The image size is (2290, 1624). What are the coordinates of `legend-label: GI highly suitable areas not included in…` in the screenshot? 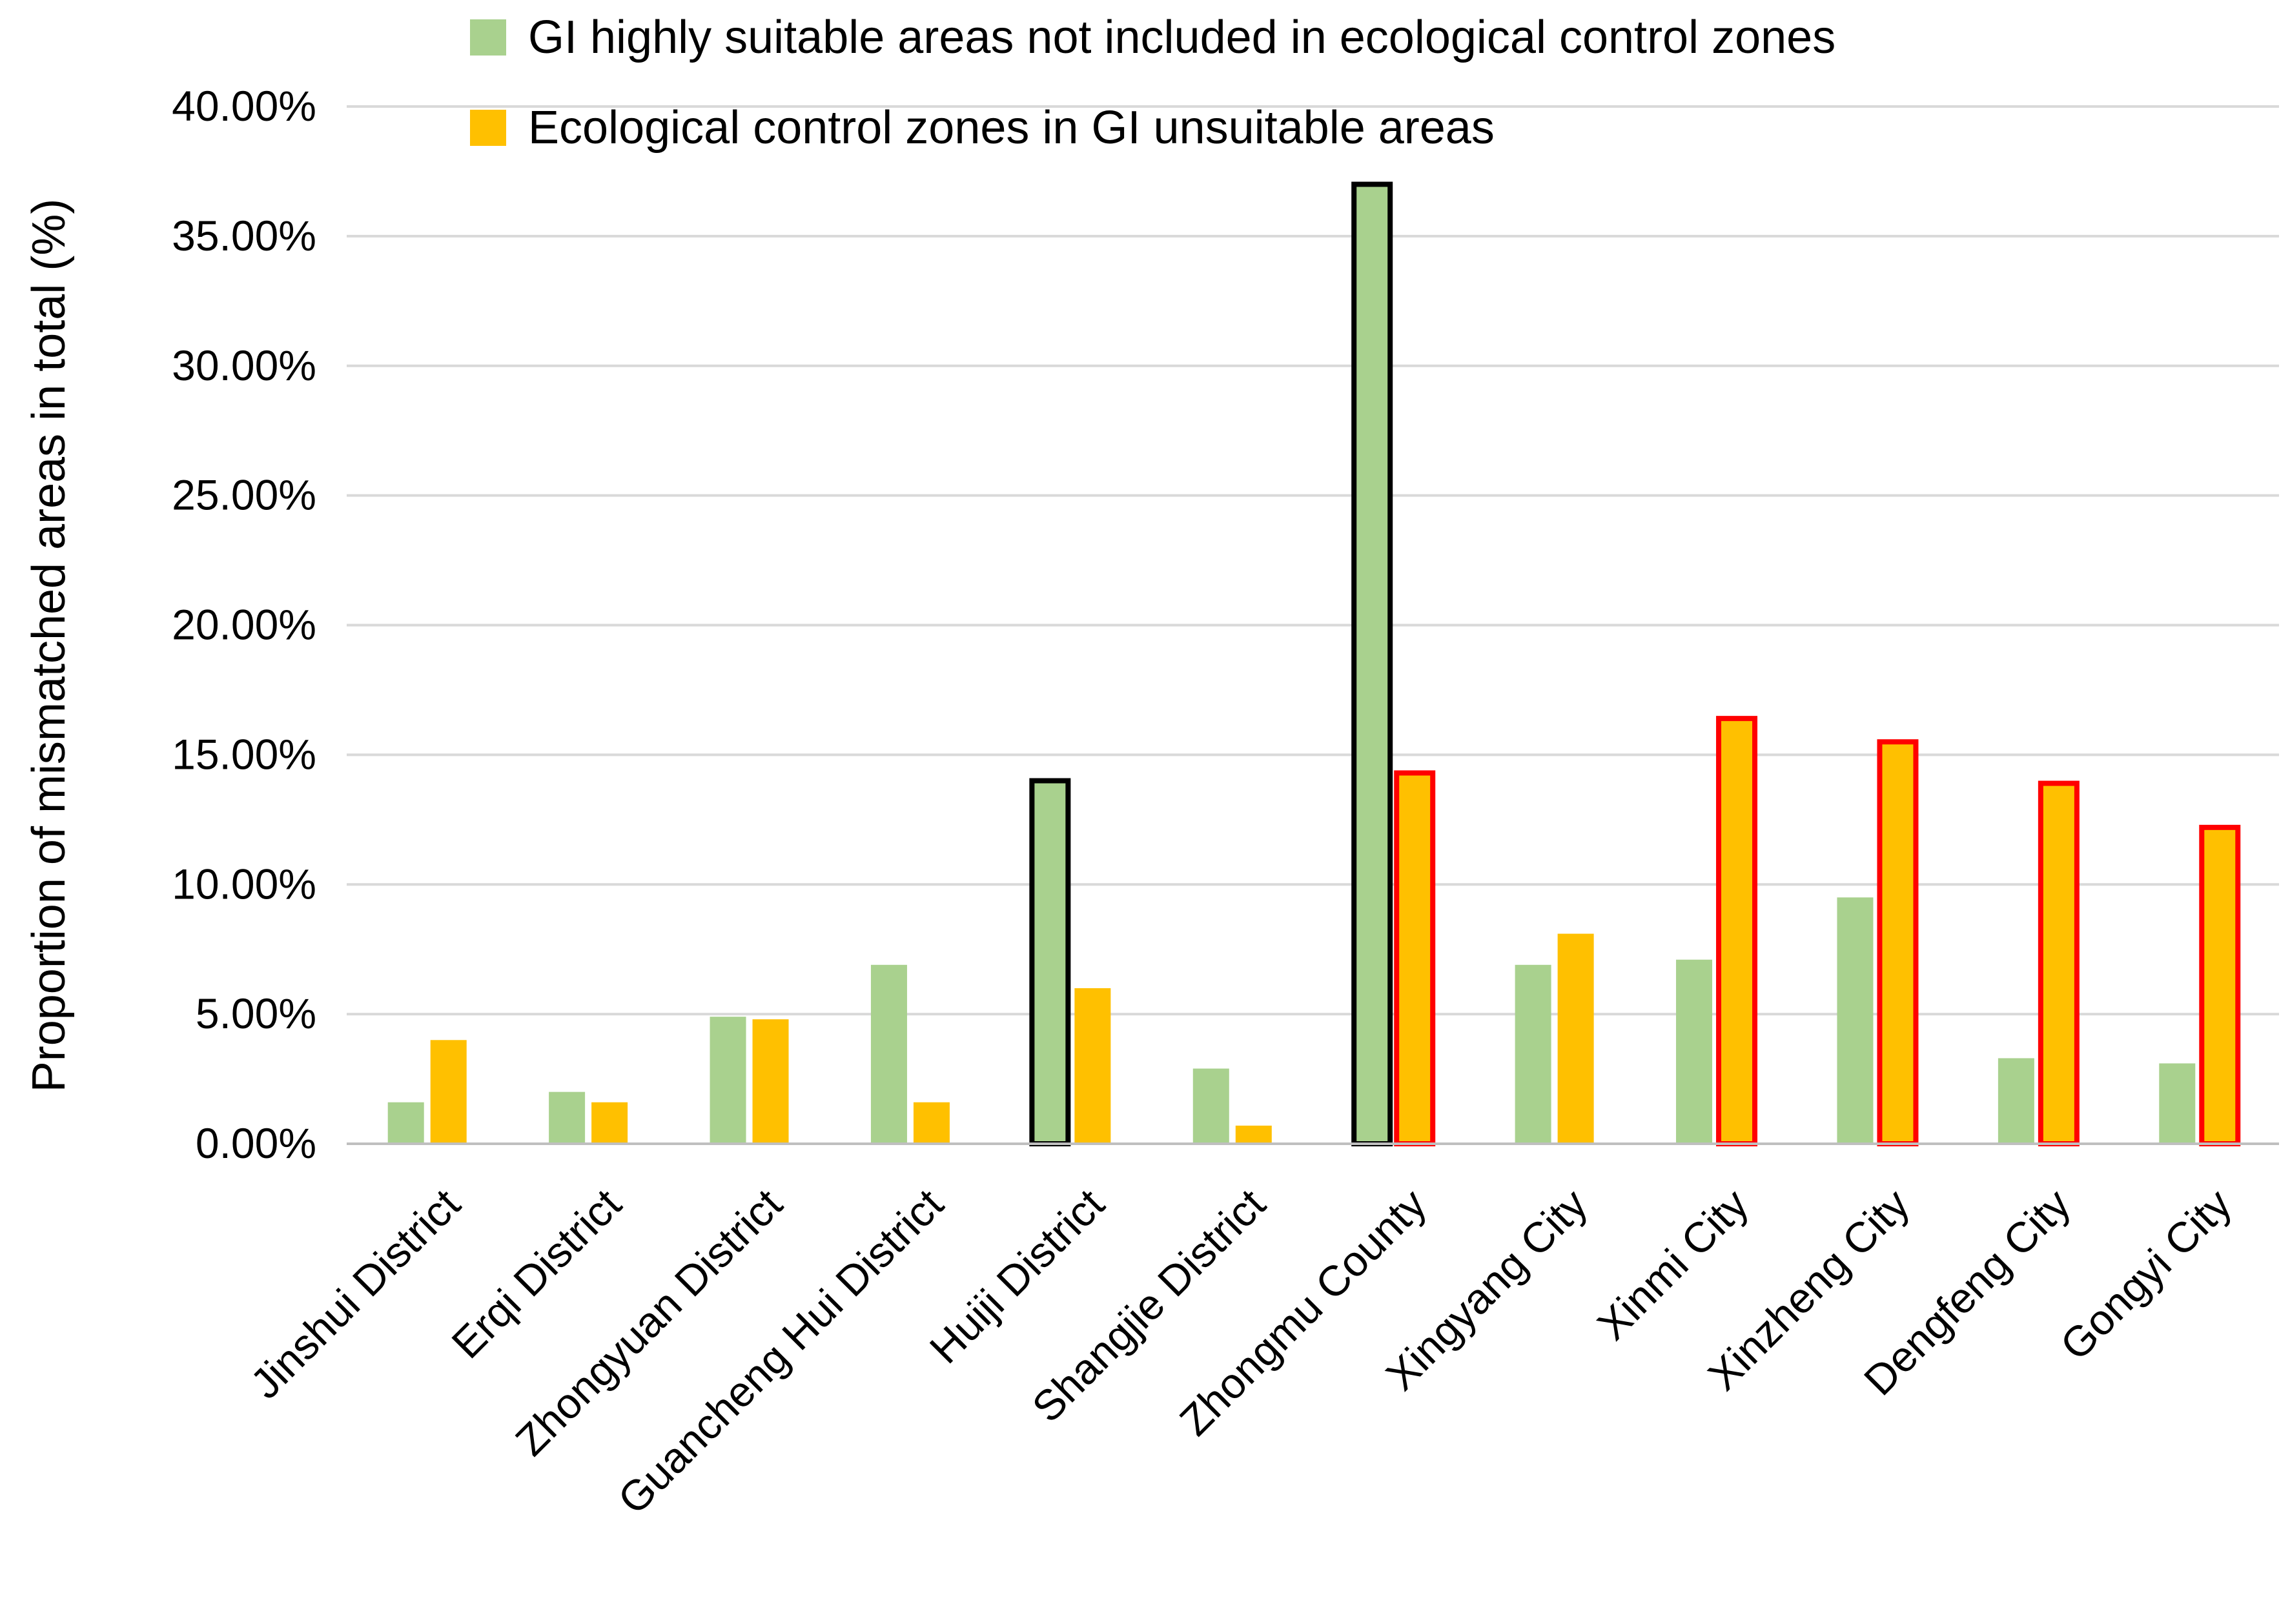 It's located at (1181, 37).